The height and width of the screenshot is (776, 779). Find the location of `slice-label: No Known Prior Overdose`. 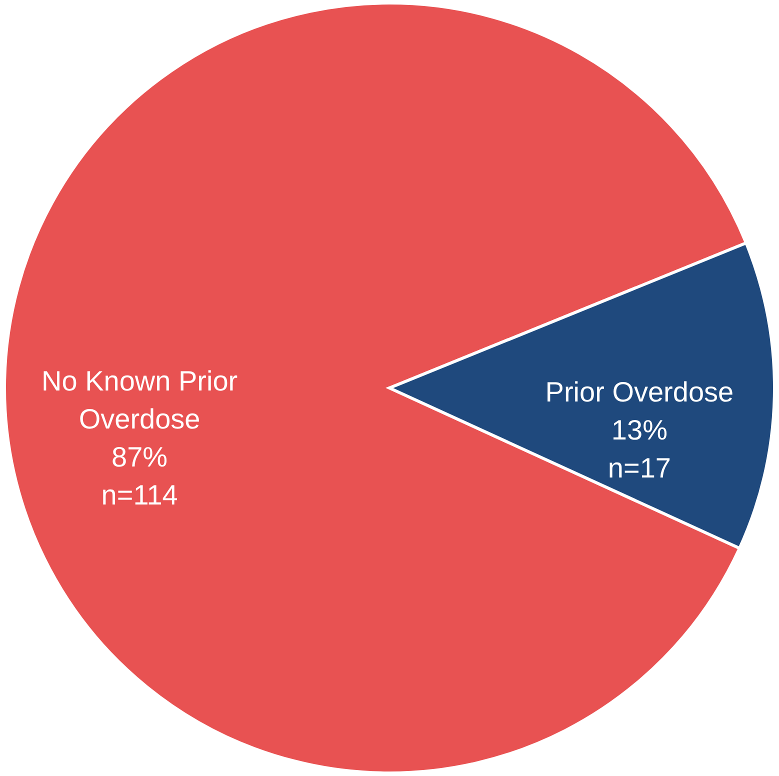

slice-label: No Known Prior Overdose is located at coordinates (140, 400).